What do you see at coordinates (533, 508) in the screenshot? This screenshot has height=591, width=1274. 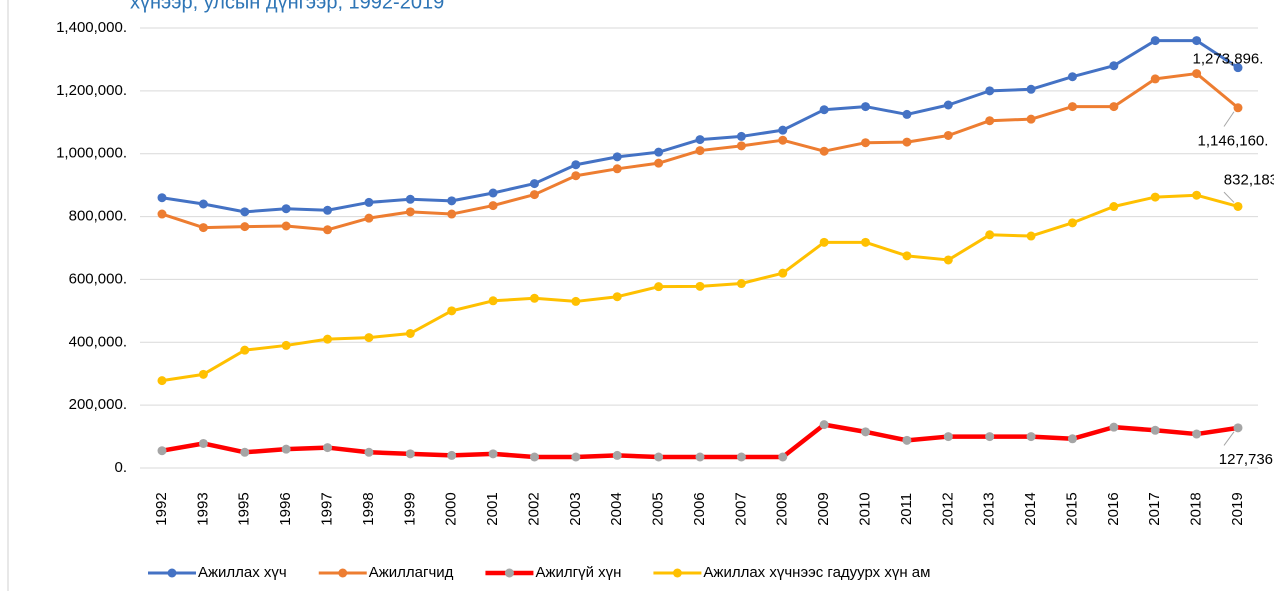 I see `x-tick-label: 2002` at bounding box center [533, 508].